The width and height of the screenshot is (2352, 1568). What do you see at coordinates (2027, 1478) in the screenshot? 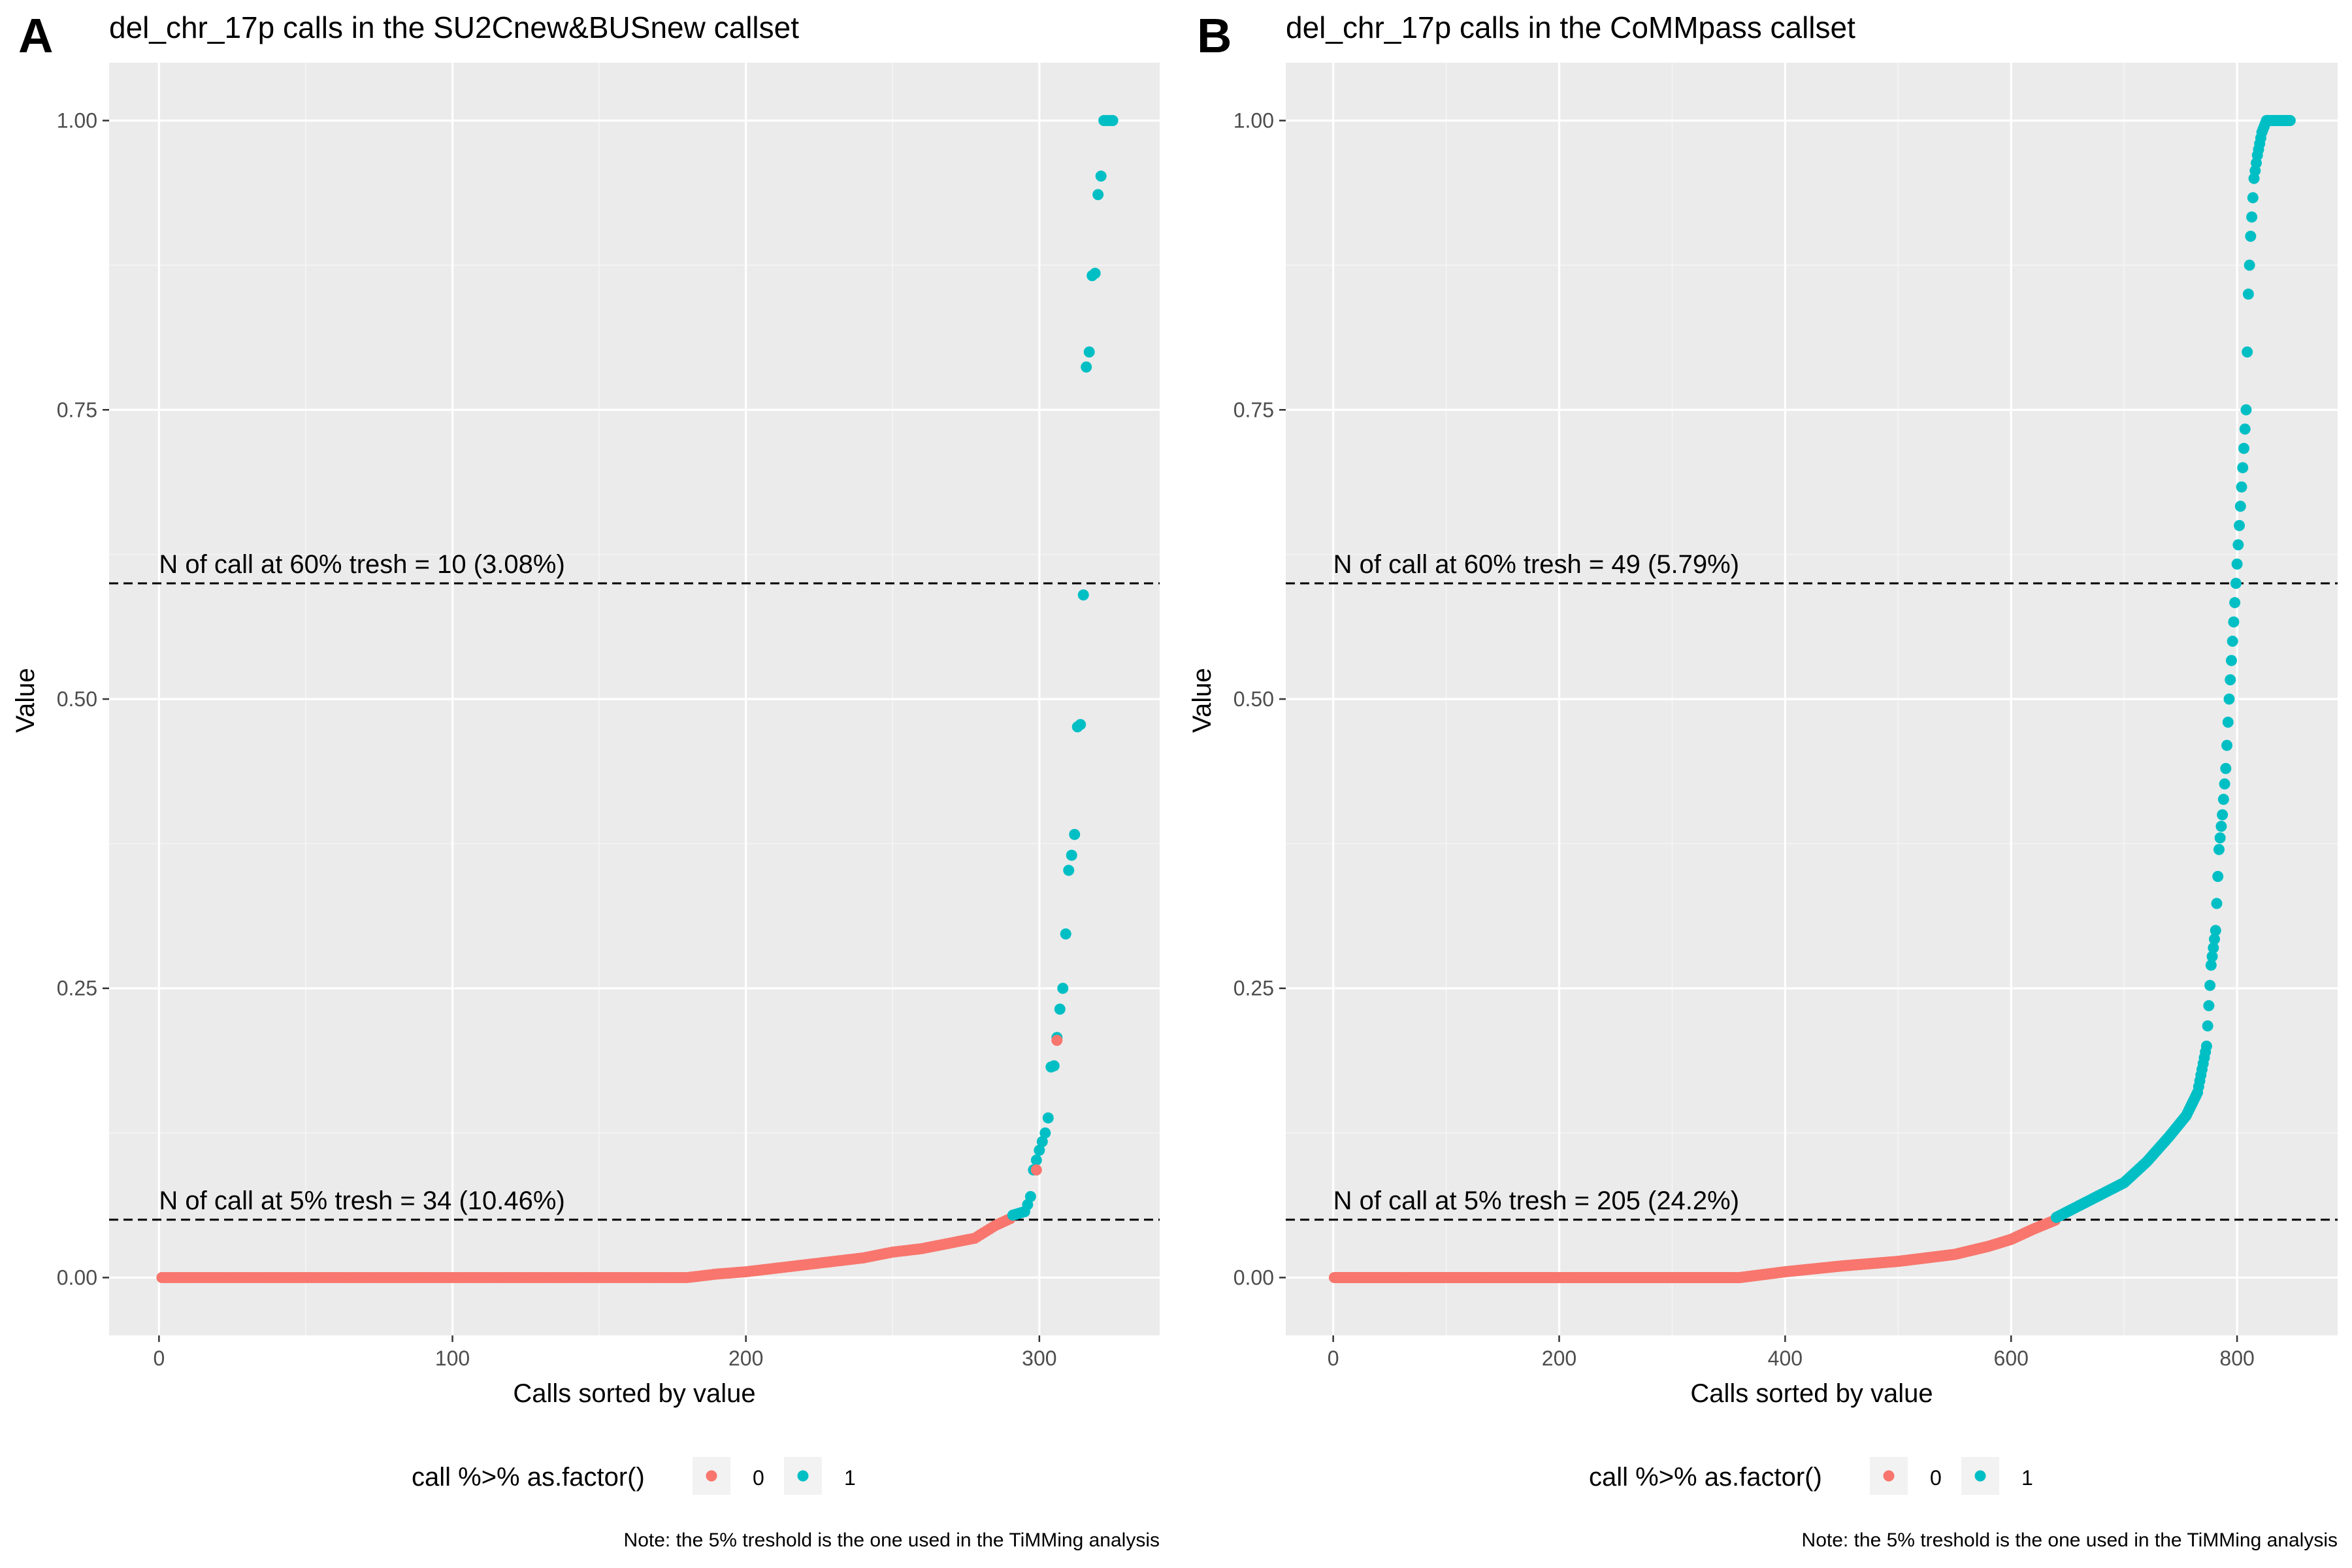
I see `legend-label-1-b: 1` at bounding box center [2027, 1478].